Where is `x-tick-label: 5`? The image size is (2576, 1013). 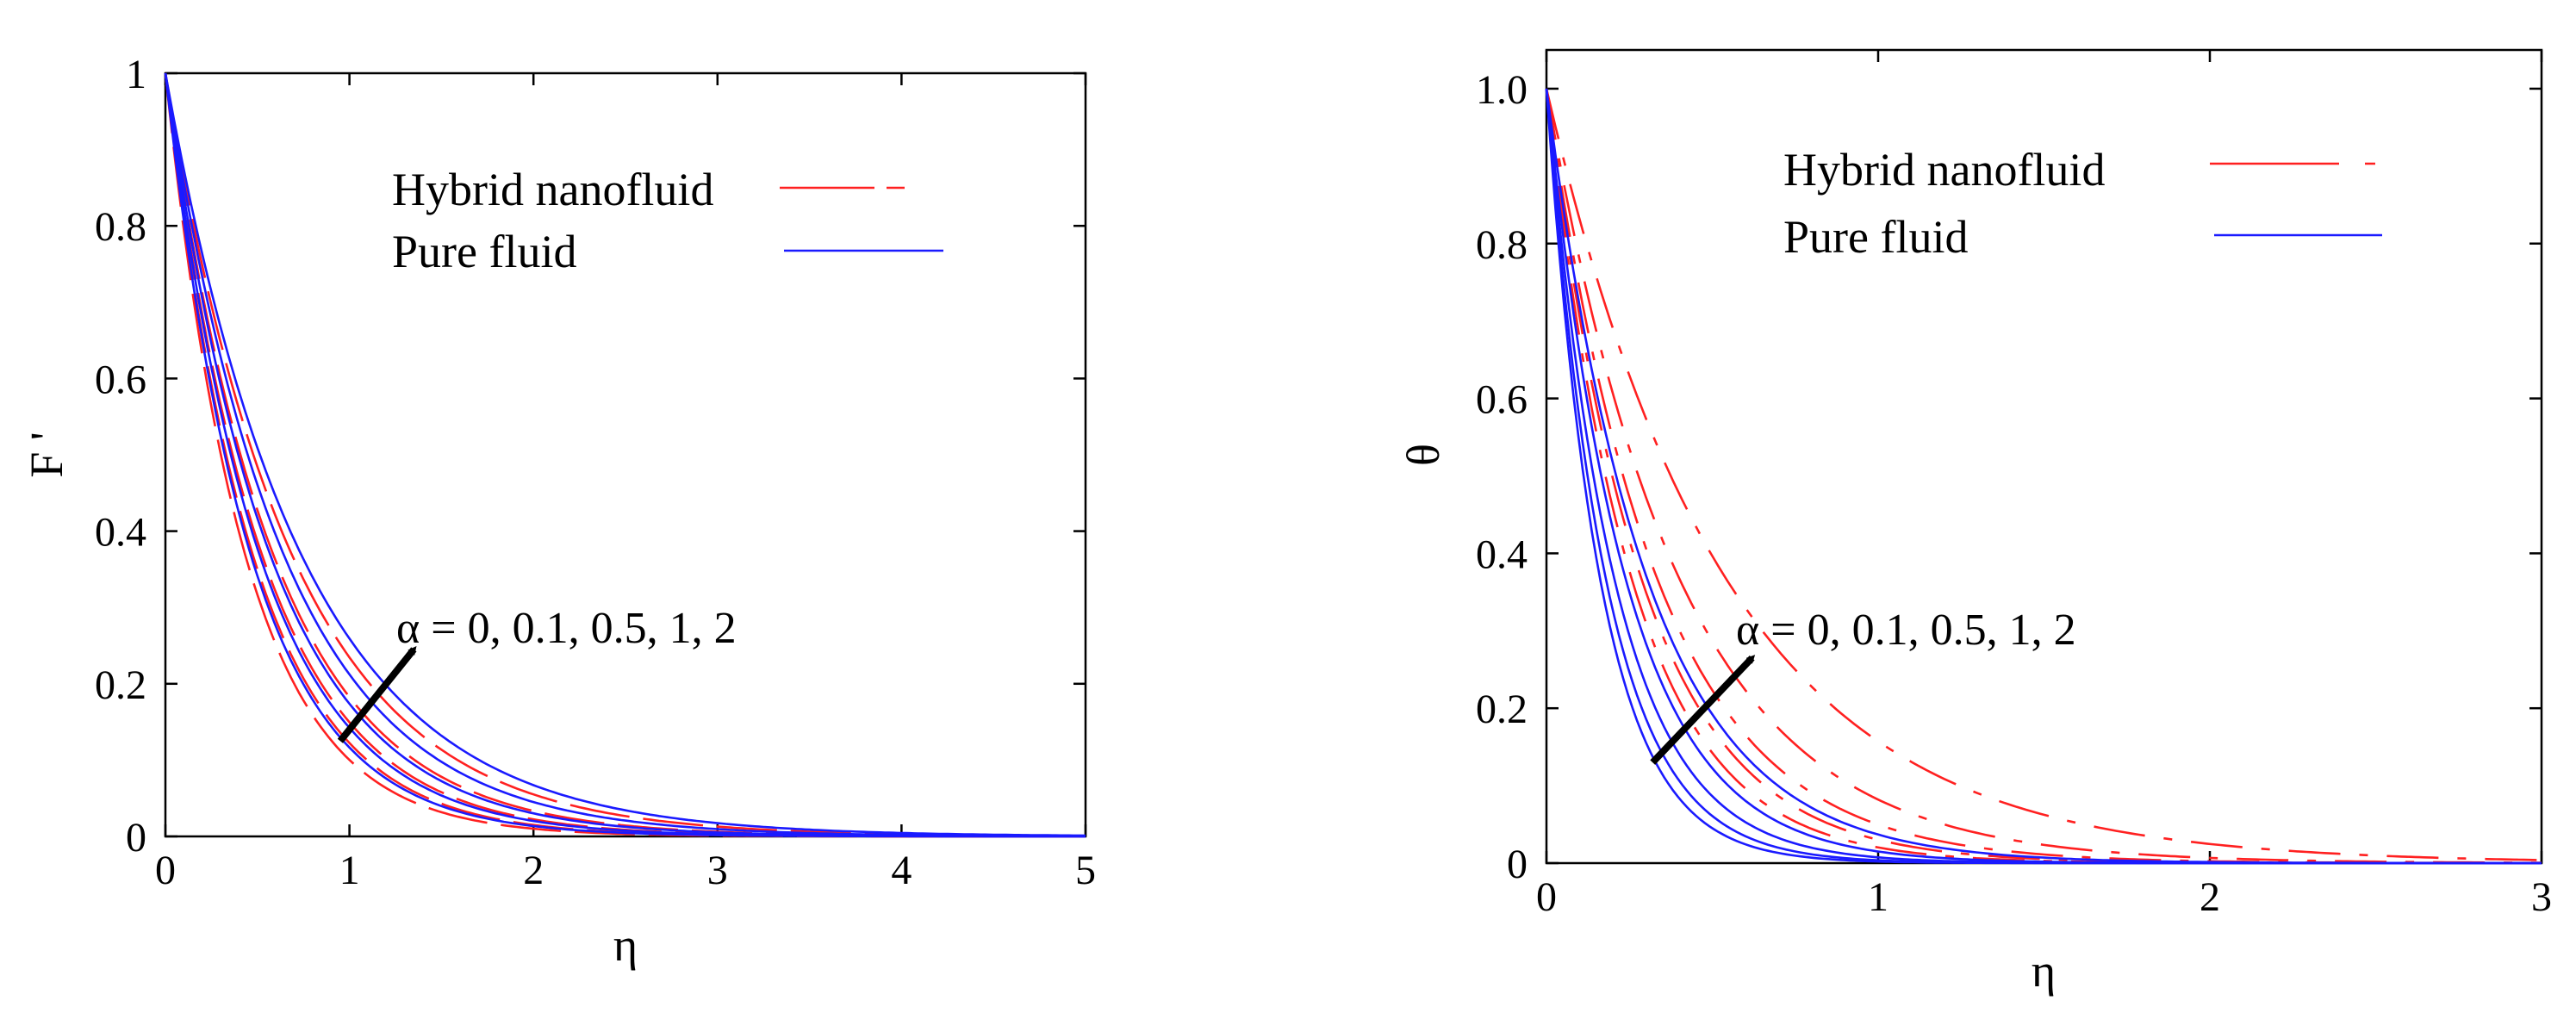
x-tick-label: 5 is located at coordinates (1086, 871).